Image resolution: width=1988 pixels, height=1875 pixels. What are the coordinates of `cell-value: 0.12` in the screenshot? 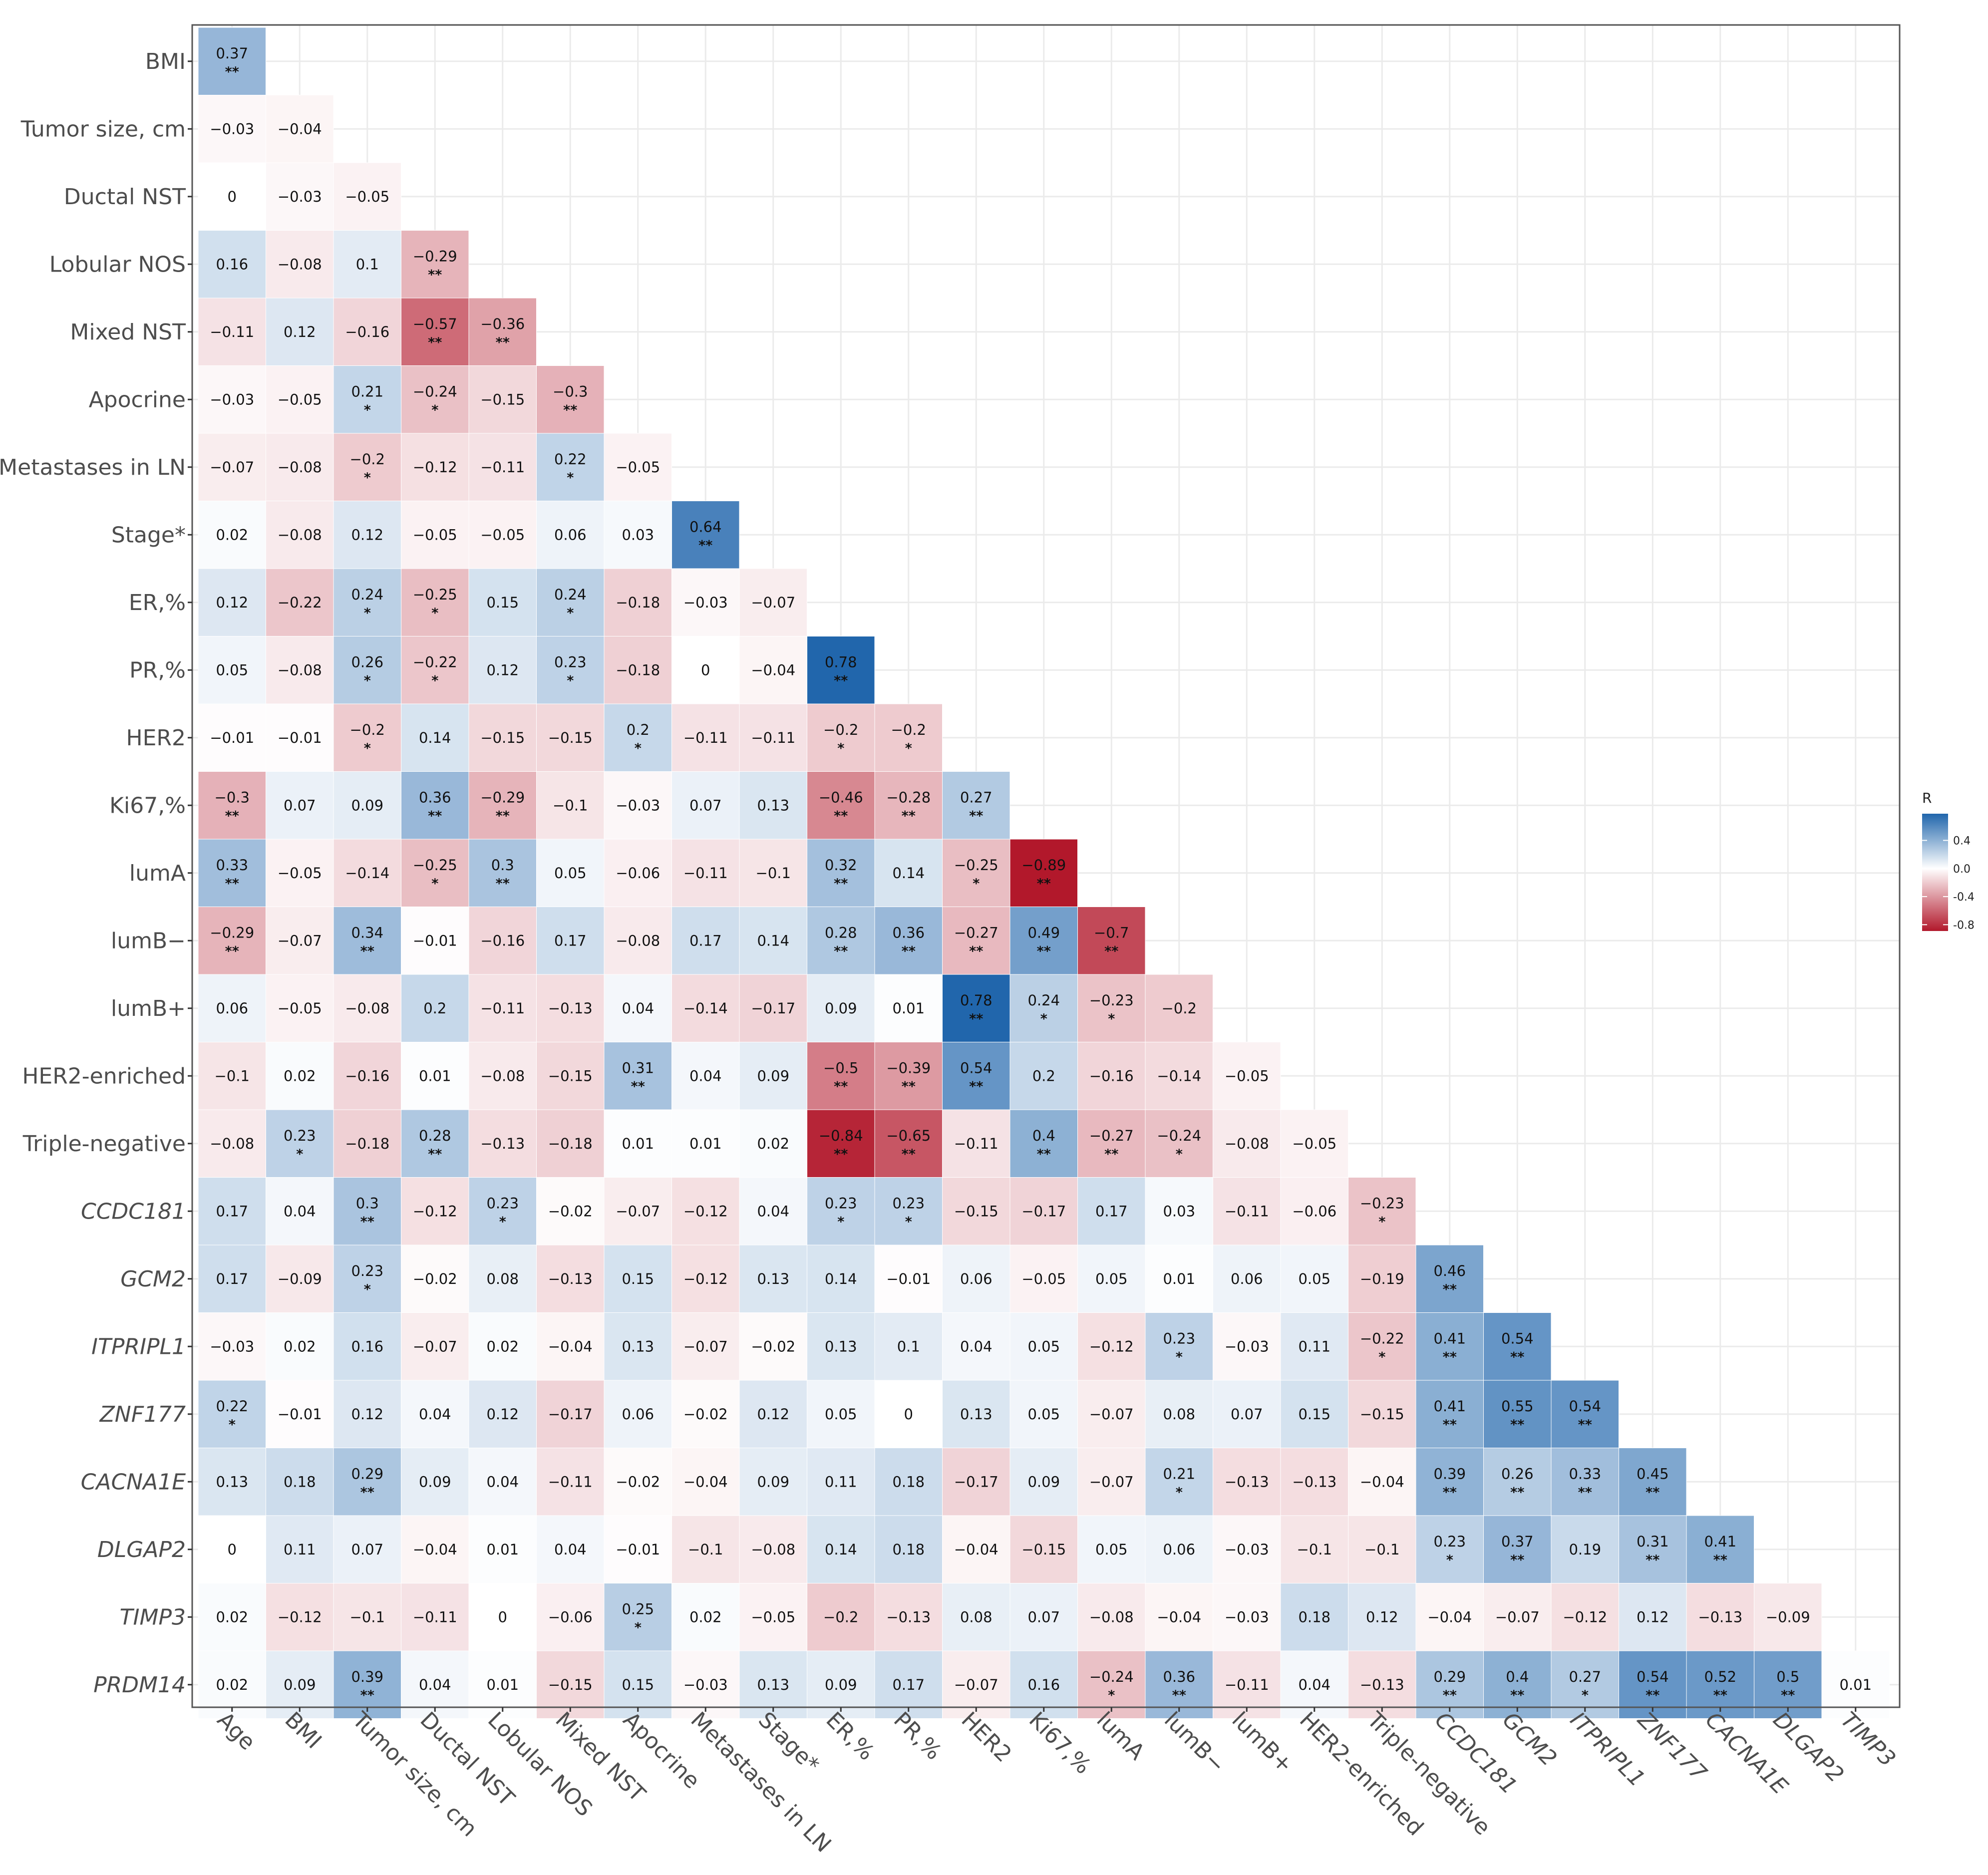 It's located at (367, 1415).